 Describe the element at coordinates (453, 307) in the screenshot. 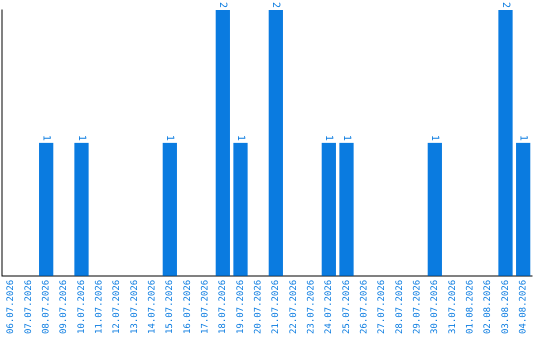

I see `x-tick-label: 31.07.2026` at that location.